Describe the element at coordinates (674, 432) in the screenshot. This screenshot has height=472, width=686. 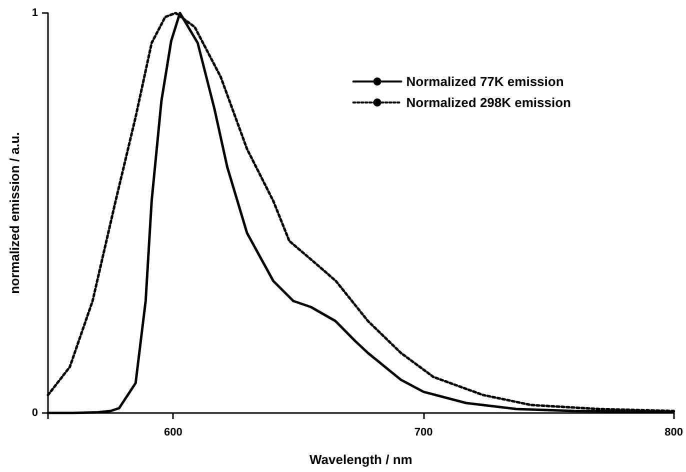
I see `x-tick-label: 800` at that location.